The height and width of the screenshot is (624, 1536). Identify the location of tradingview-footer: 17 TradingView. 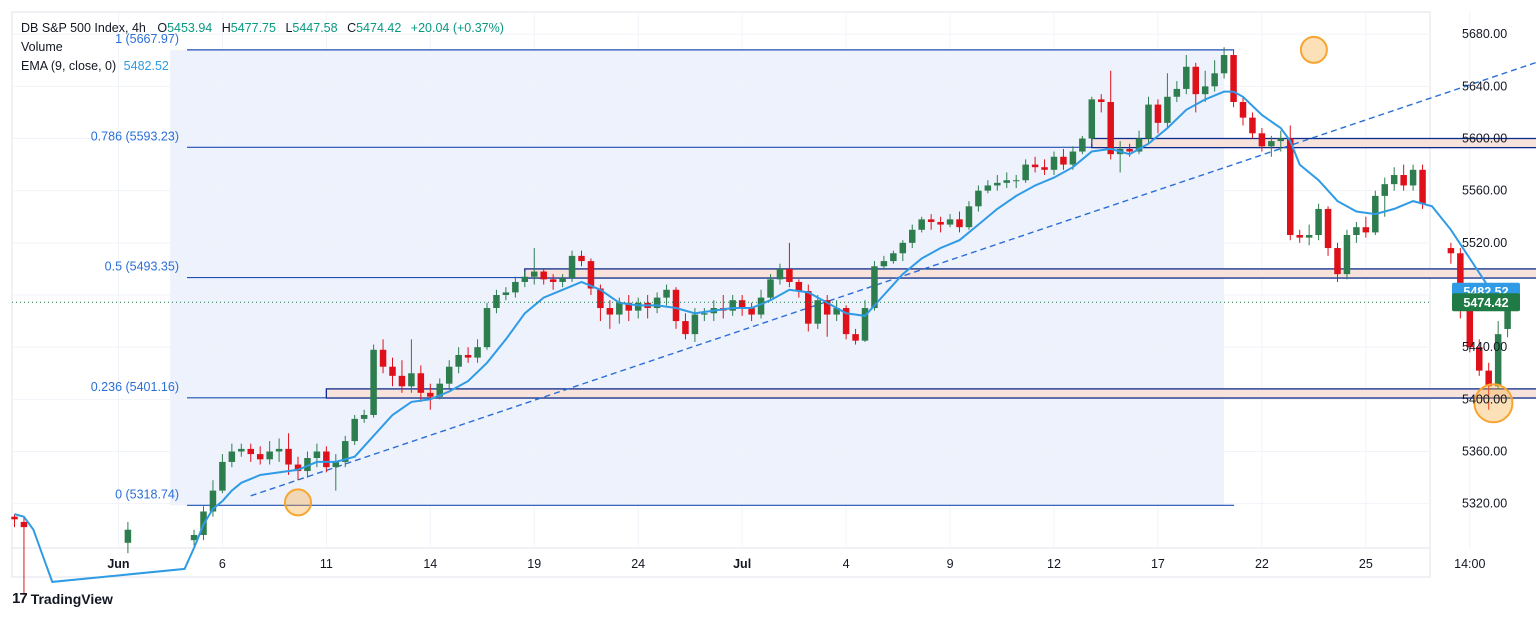
(62, 598).